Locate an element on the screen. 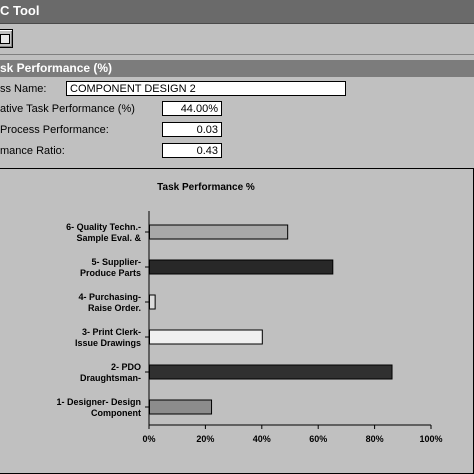 This screenshot has height=474, width=474. window-icon is located at coordinates (5, 39).